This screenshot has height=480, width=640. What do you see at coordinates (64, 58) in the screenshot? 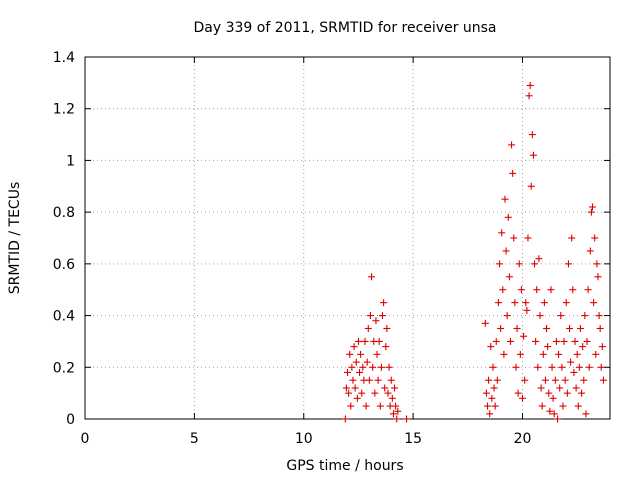
I see `y-tick-label: 1.4` at bounding box center [64, 58].